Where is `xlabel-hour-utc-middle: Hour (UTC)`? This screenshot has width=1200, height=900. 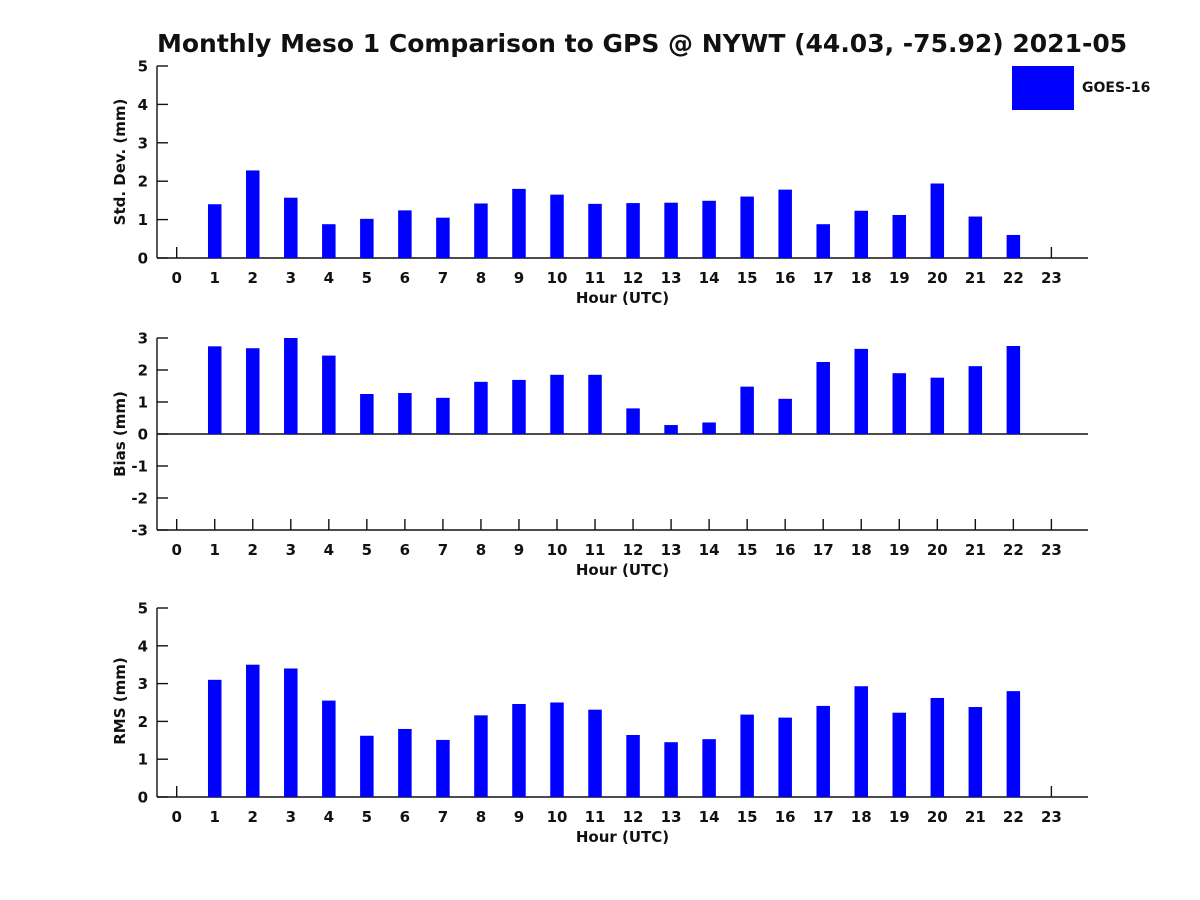 xlabel-hour-utc-middle: Hour (UTC) is located at coordinates (622, 570).